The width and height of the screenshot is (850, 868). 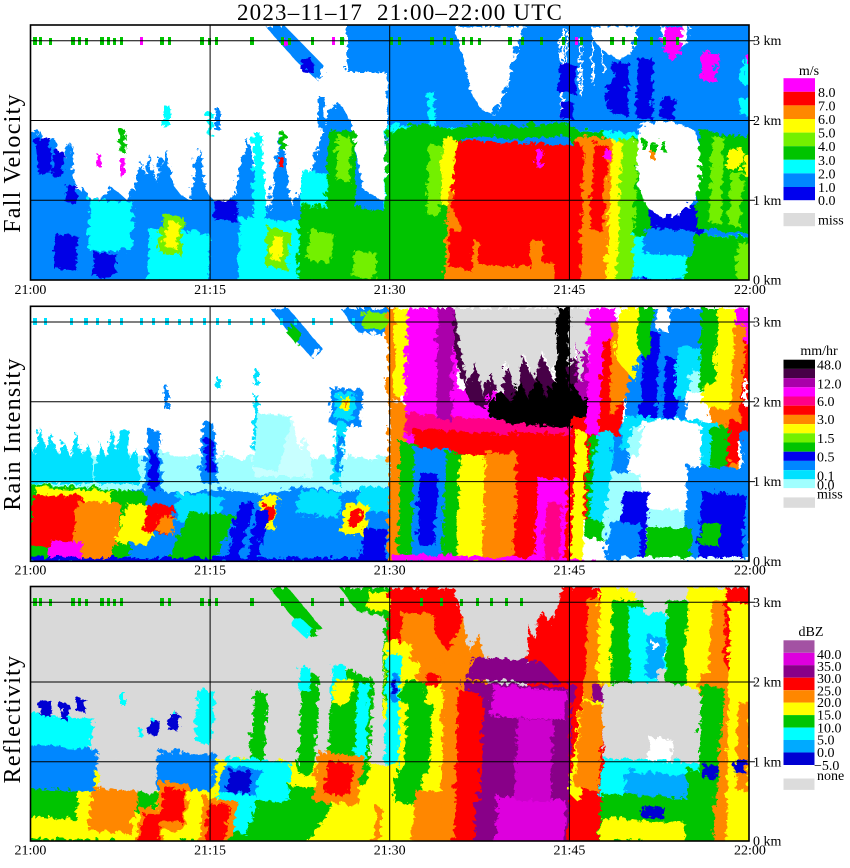 I want to click on svg-text: mm/hr, so click(x=819, y=351).